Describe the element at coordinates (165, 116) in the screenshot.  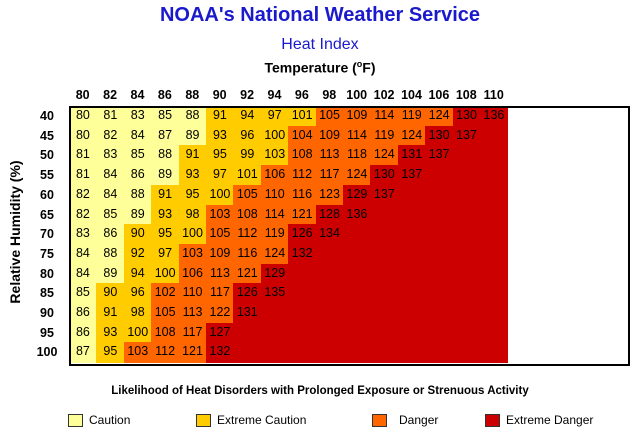
I see `table-cell: 85` at that location.